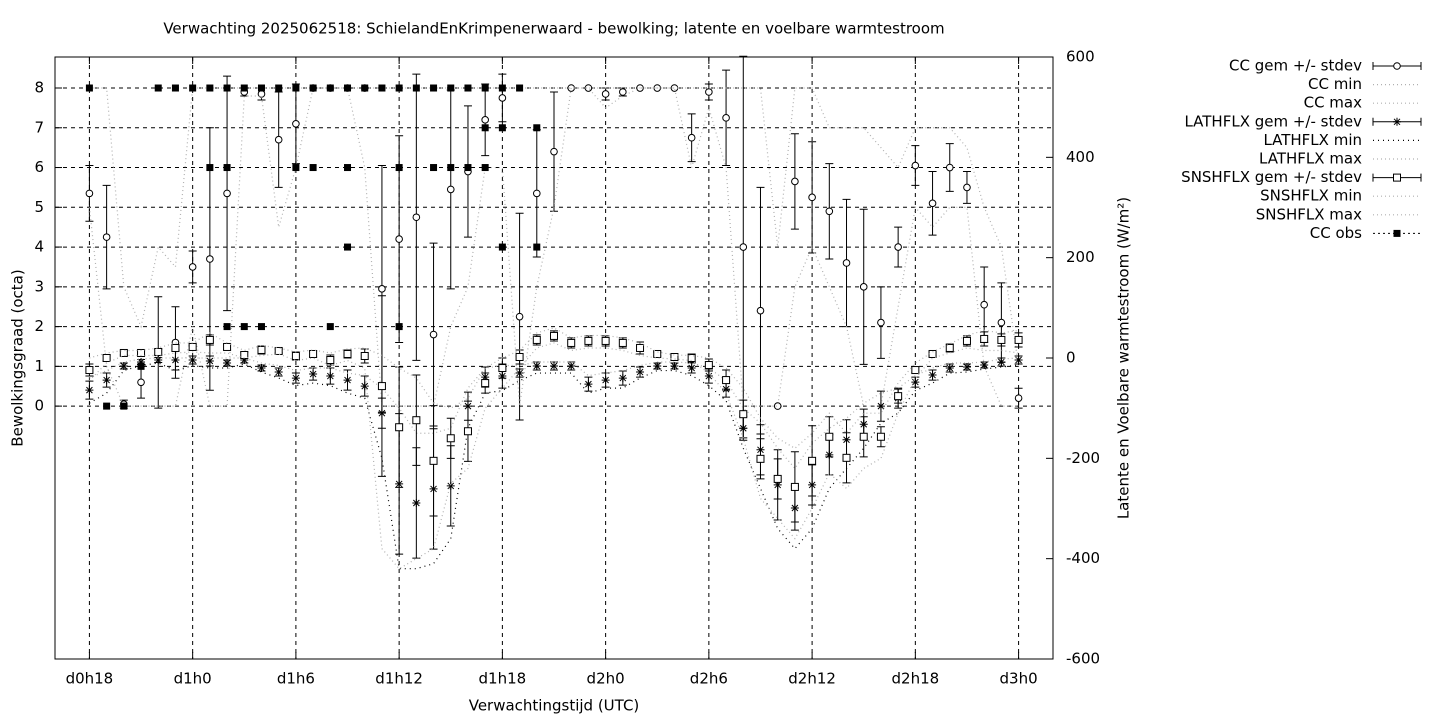 Image resolution: width=1440 pixels, height=720 pixels. I want to click on y2-tick-label: 200, so click(1080, 257).